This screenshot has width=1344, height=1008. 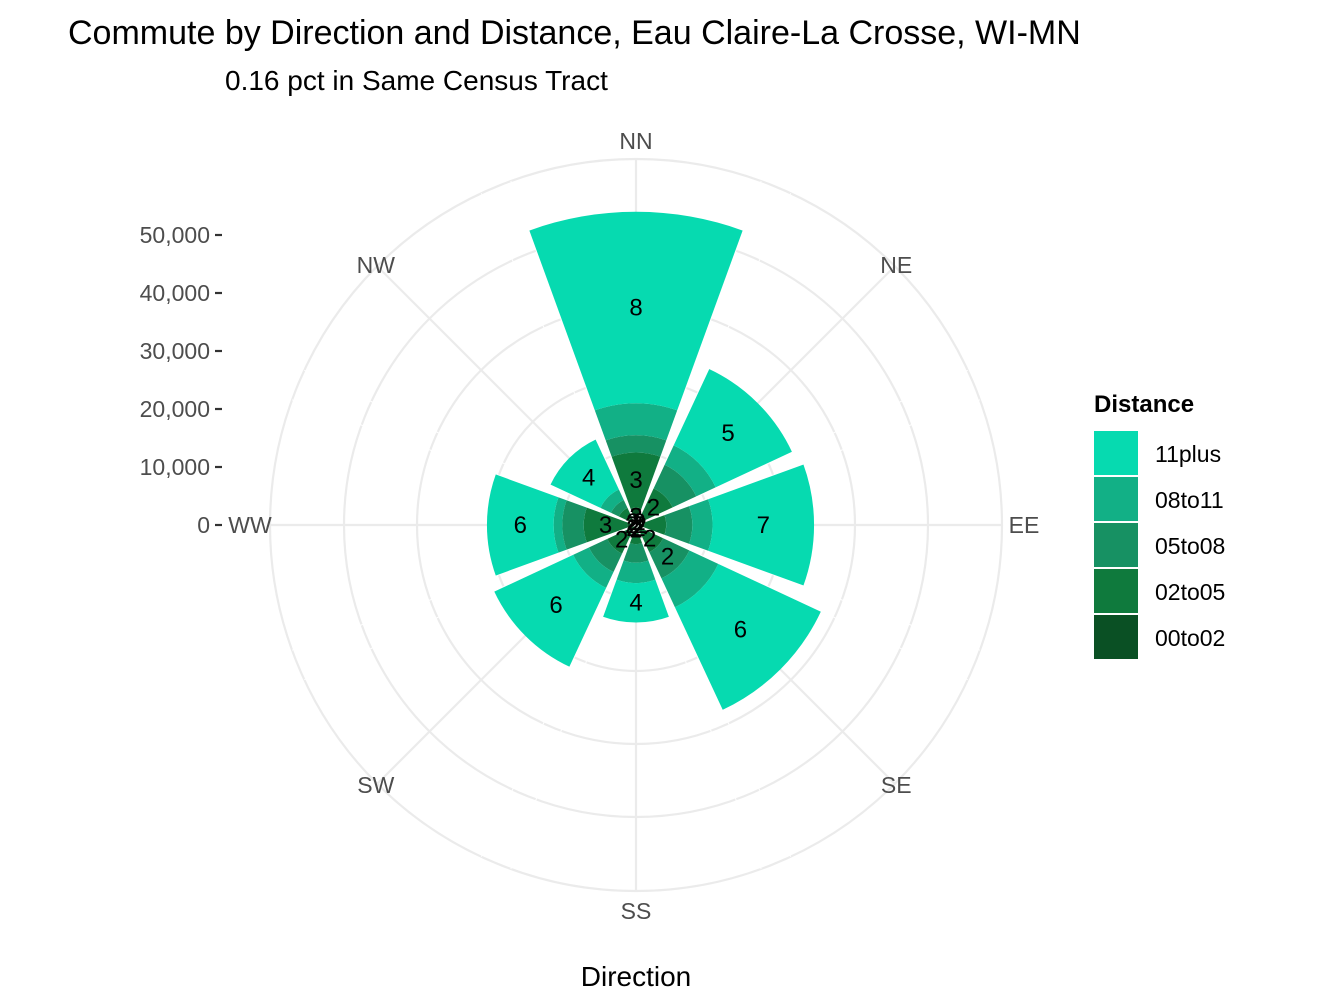 What do you see at coordinates (375, 785) in the screenshot?
I see `direction-label-sw: SW` at bounding box center [375, 785].